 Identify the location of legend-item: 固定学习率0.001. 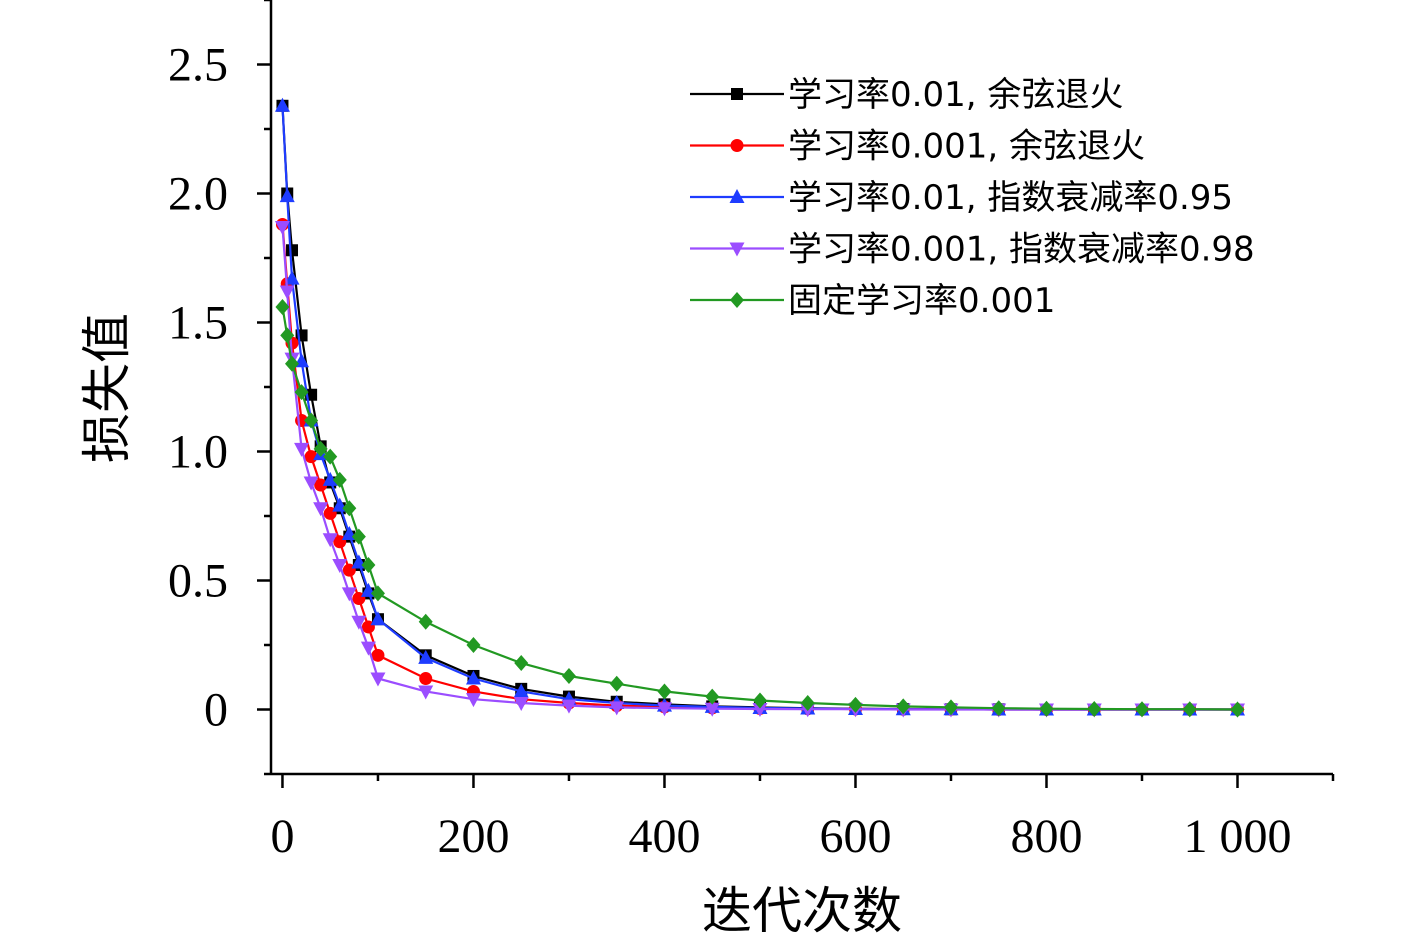
(872, 301).